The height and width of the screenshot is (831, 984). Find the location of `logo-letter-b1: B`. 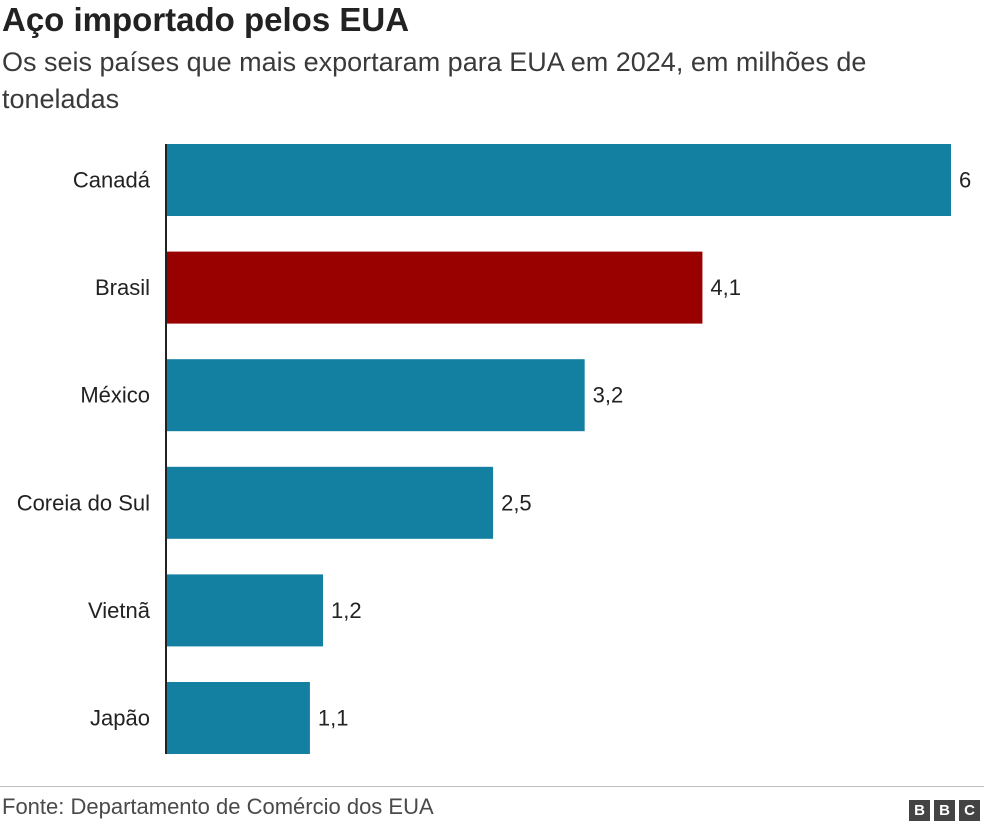

logo-letter-b1: B is located at coordinates (919, 810).